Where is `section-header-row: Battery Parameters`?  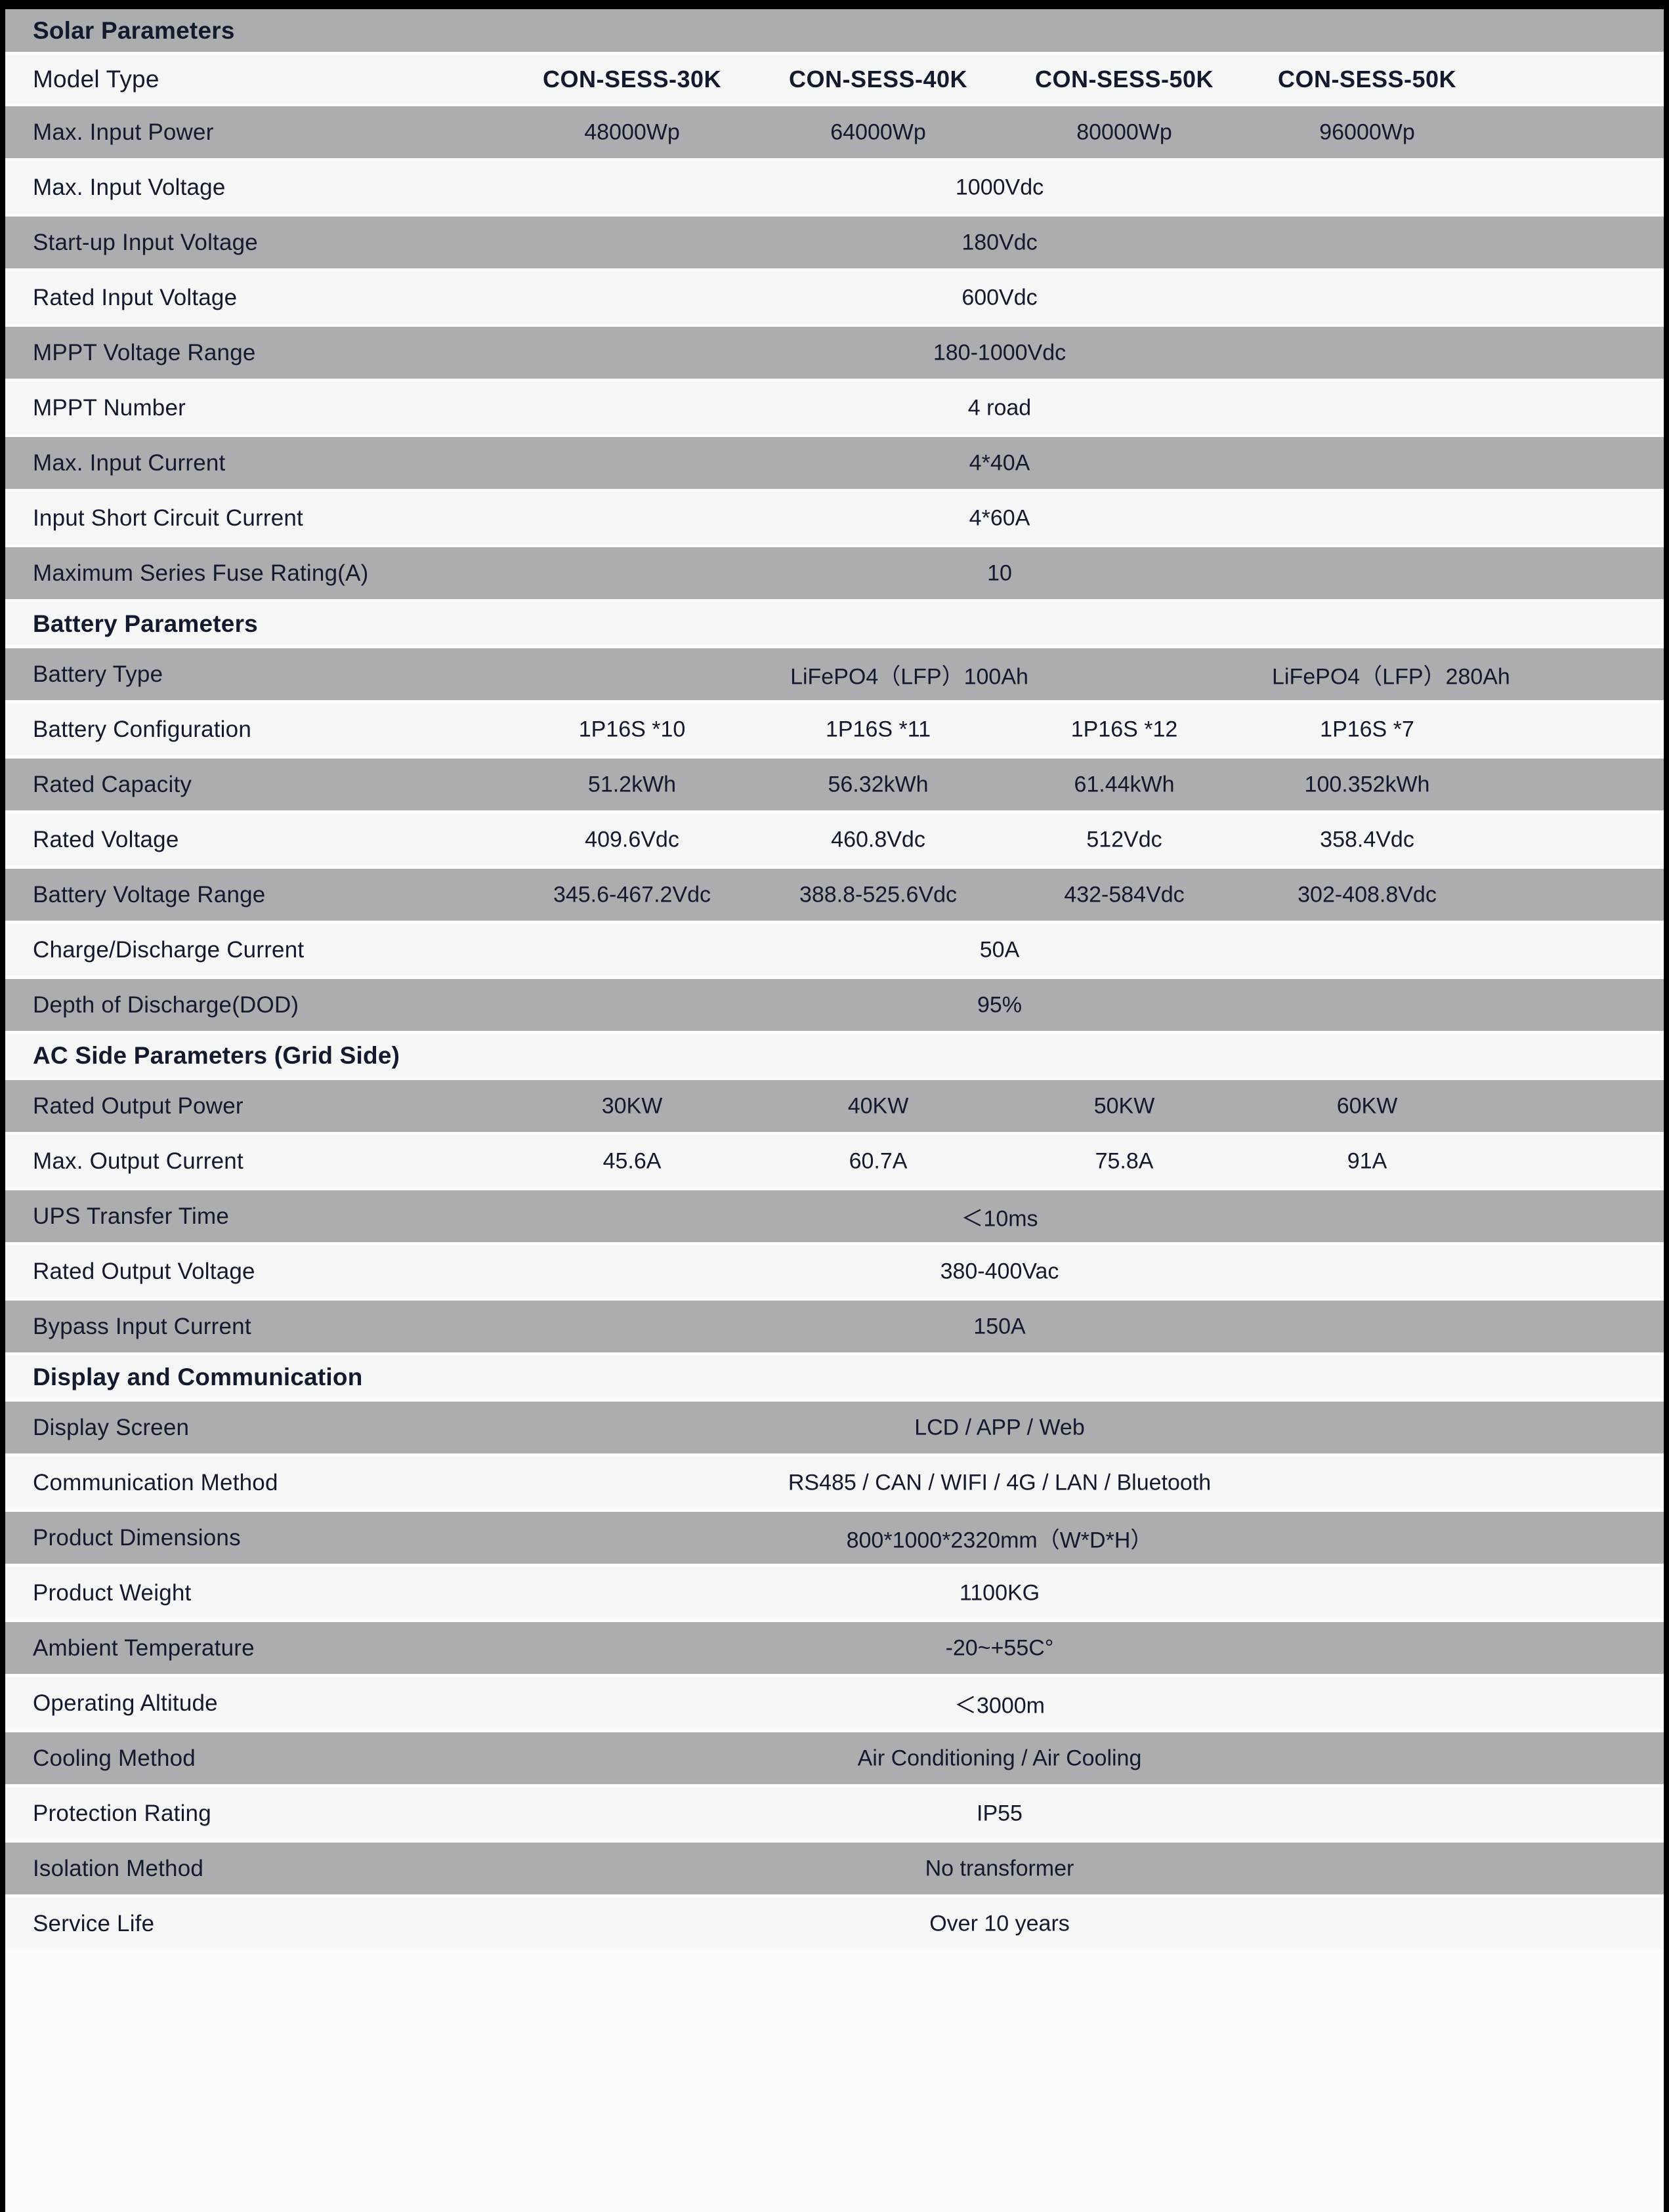
section-header-row: Battery Parameters is located at coordinates (834, 625).